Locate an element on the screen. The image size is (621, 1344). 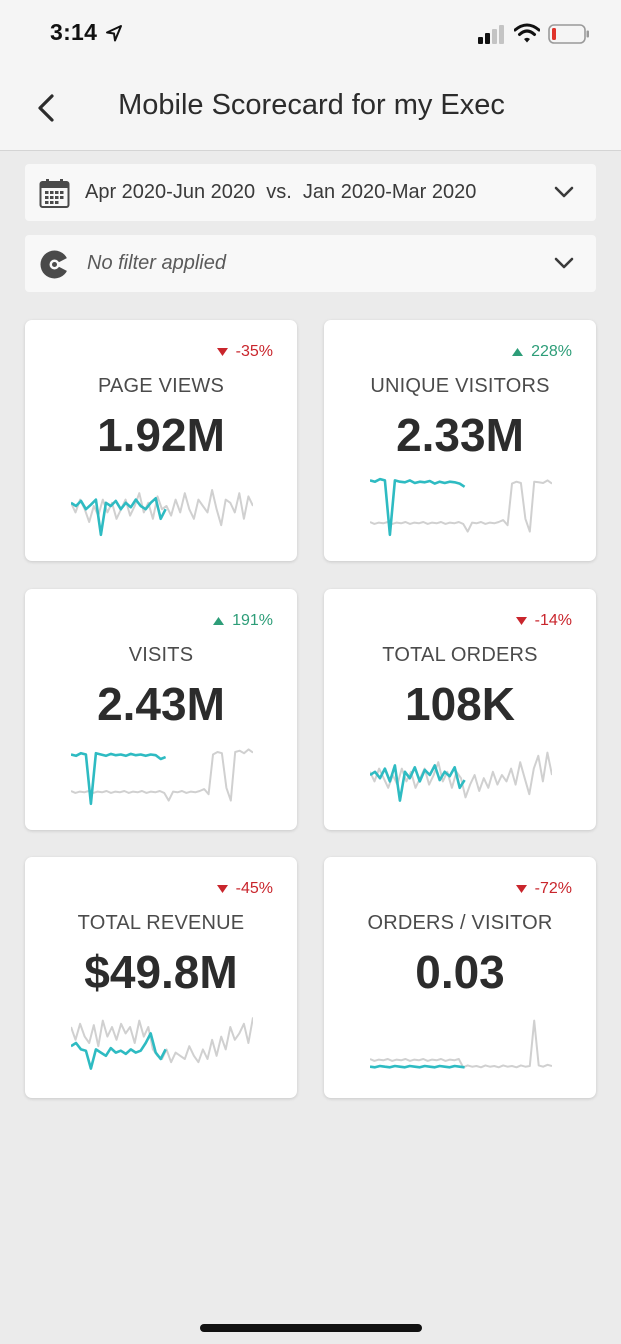
battery-low-icon is located at coordinates (568, 34).